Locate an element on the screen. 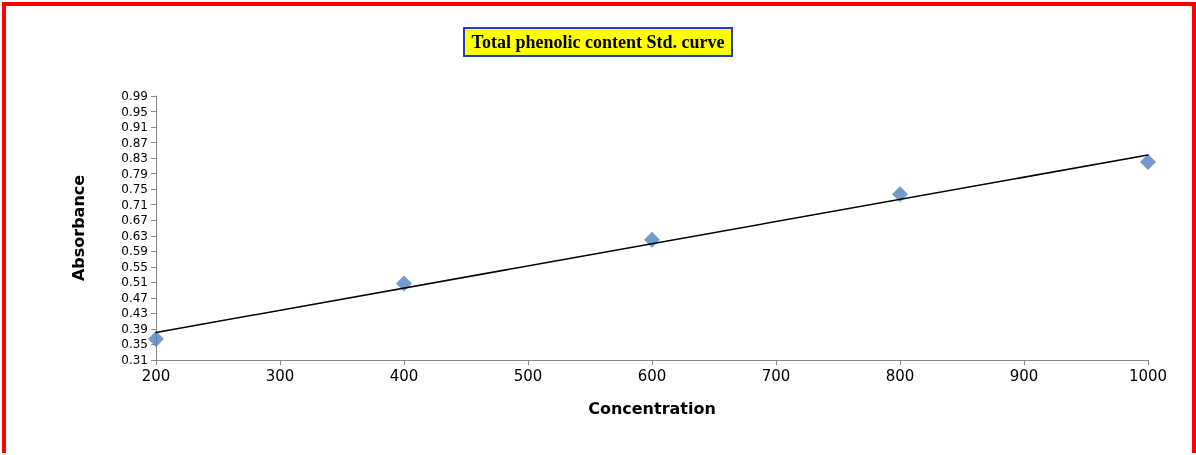 This screenshot has height=455, width=1196. y-axis-title: Absorbance is located at coordinates (78, 228).